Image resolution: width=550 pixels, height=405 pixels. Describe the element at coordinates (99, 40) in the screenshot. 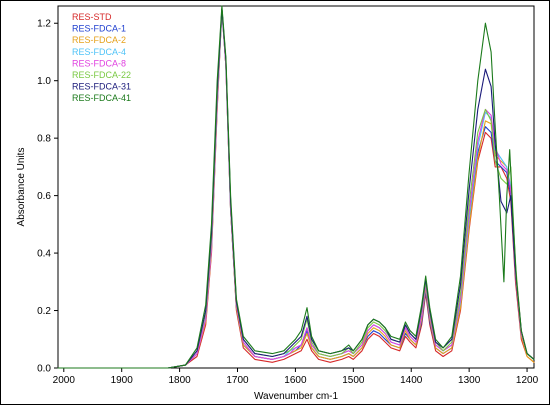

I see `legend-entry-res-fdca-2: RES-FDCA-2` at that location.